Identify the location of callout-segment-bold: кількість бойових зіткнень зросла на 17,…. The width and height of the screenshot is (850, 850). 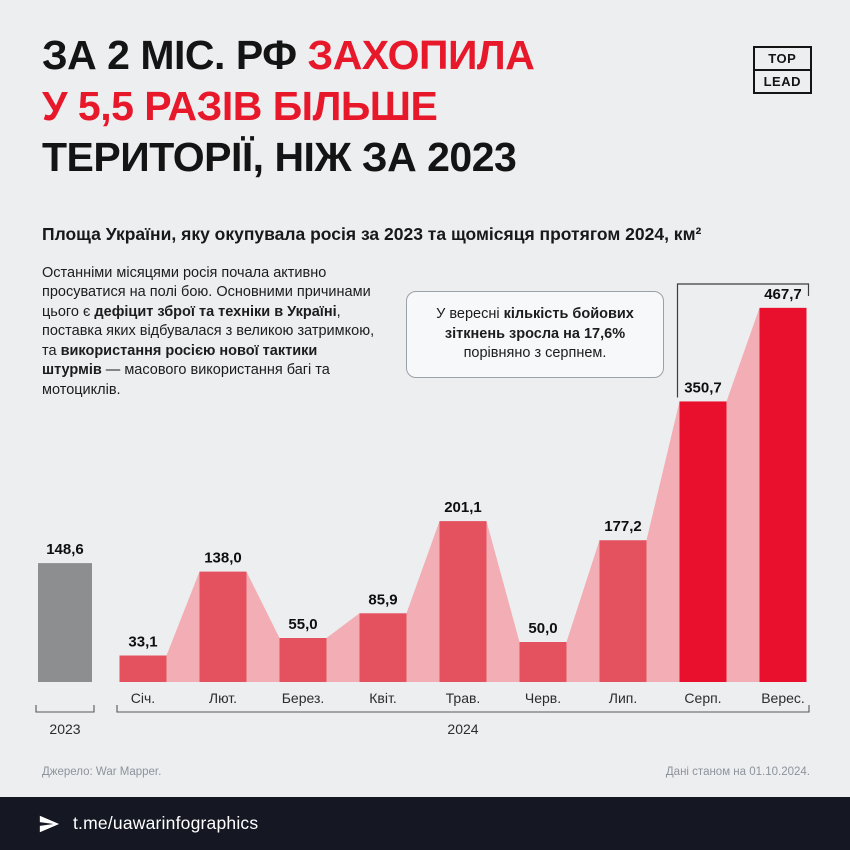
(539, 324).